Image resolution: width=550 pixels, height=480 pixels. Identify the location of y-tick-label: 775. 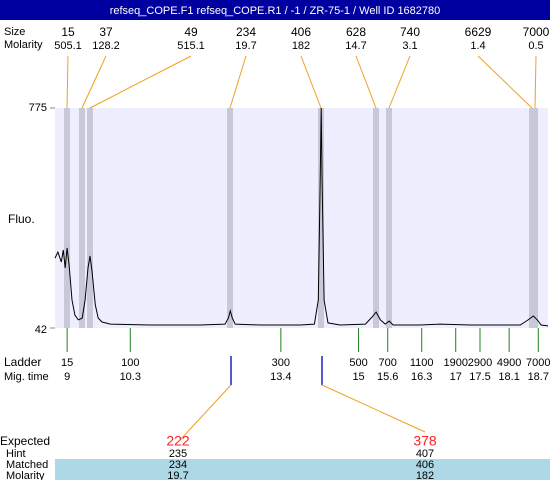
(38, 108).